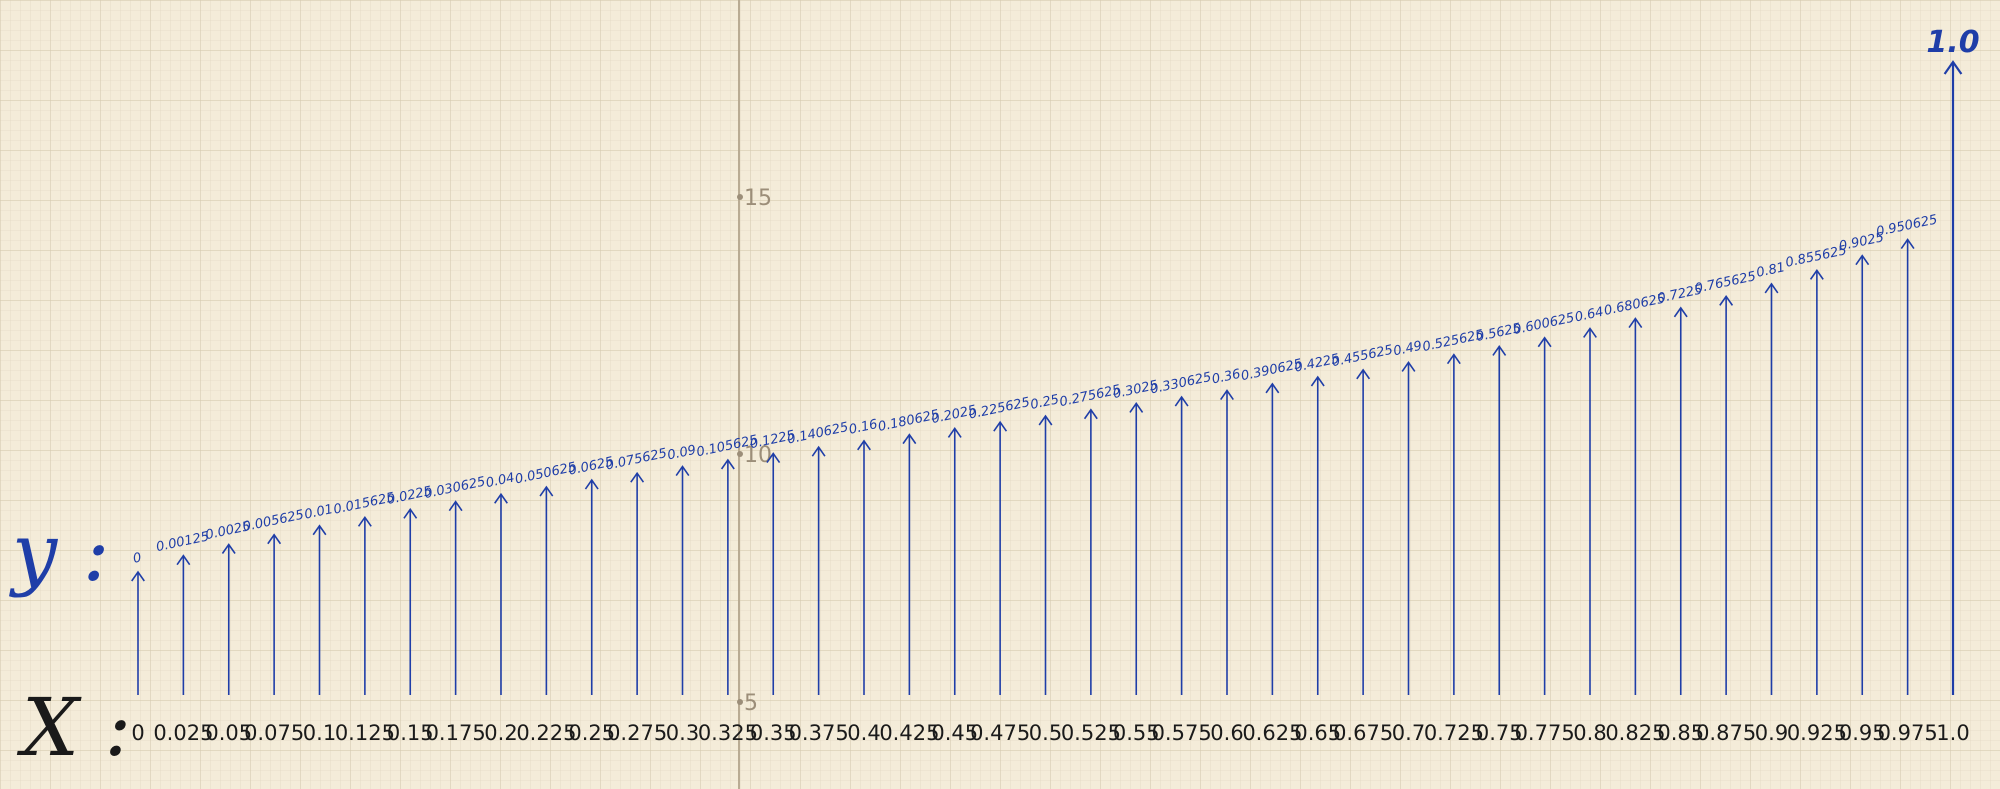 This screenshot has height=789, width=2000. I want to click on paper-markers: 15 10 5, so click(754, 451).